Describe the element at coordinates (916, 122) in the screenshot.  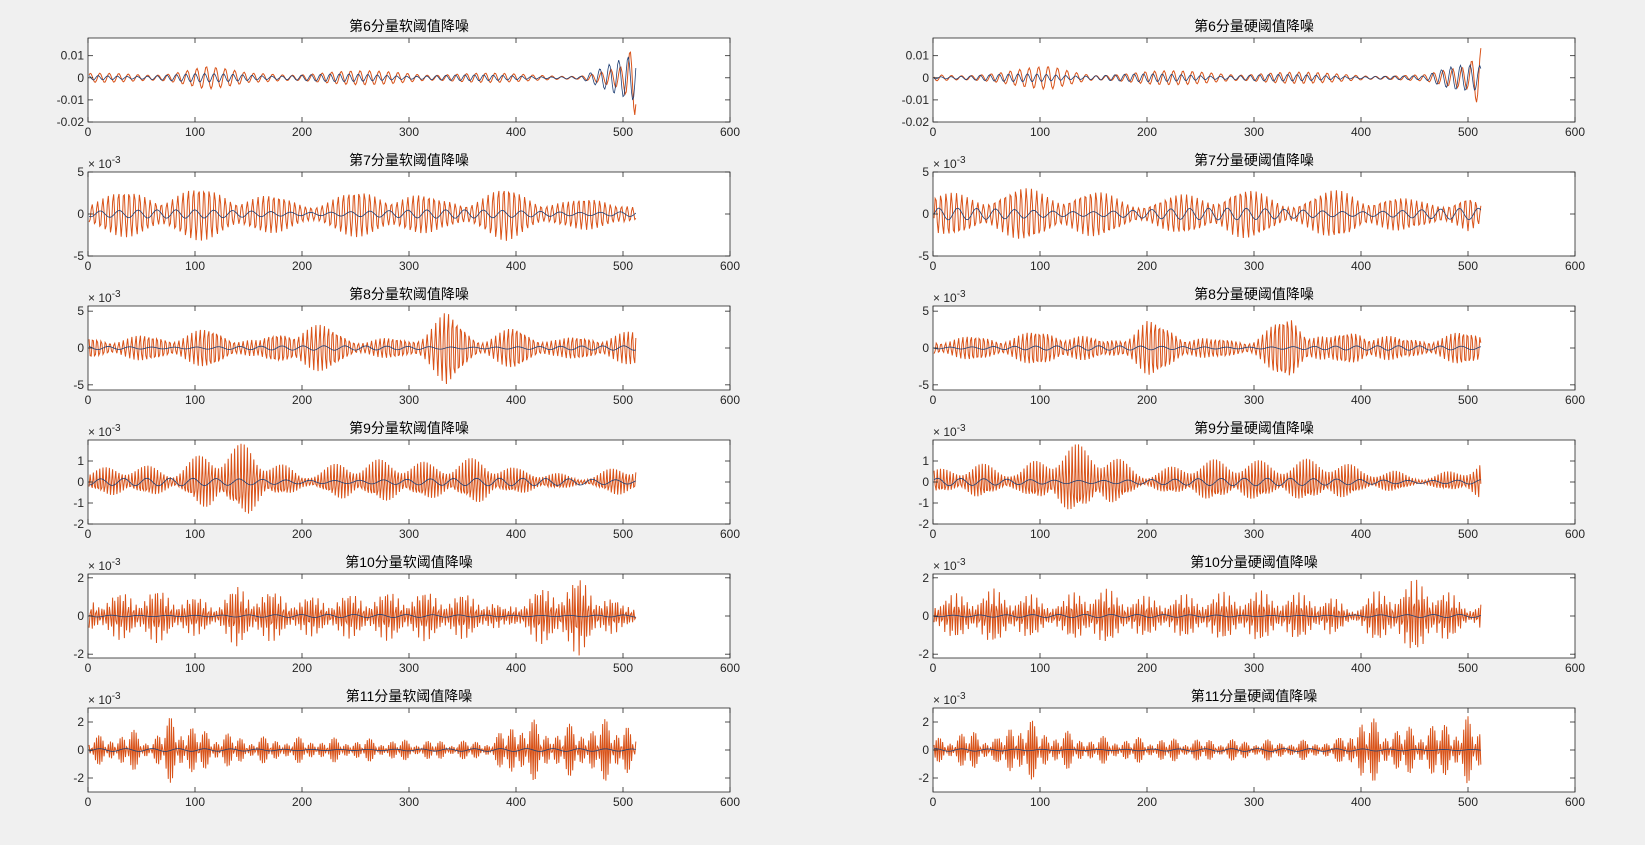
I see `y-tick-label: -0.02` at that location.